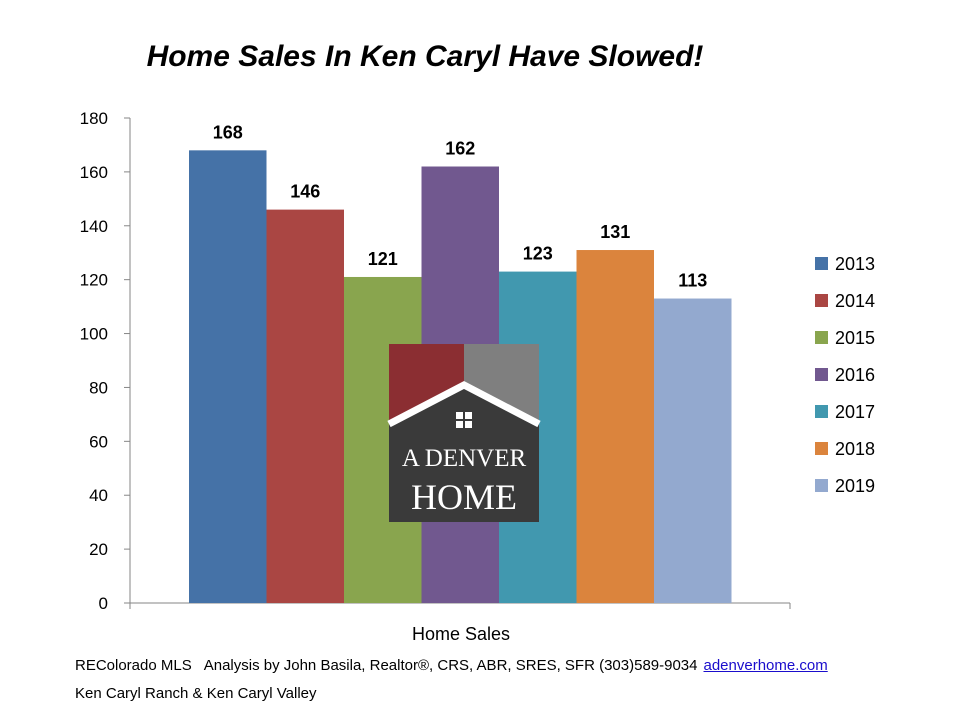  Describe the element at coordinates (98, 441) in the screenshot. I see `y-tick-label: 60` at that location.